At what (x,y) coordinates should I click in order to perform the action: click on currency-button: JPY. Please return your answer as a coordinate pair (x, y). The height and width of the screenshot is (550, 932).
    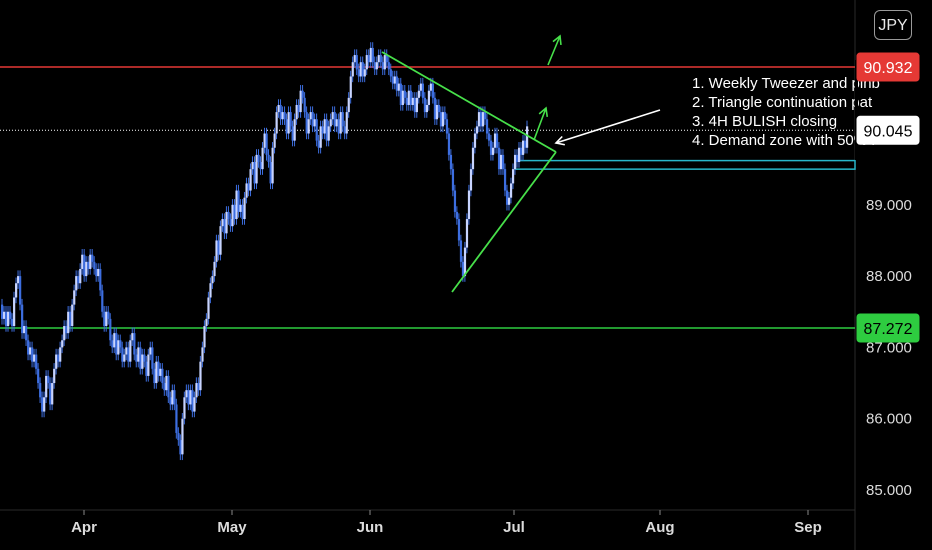
    Looking at the image, I should click on (893, 25).